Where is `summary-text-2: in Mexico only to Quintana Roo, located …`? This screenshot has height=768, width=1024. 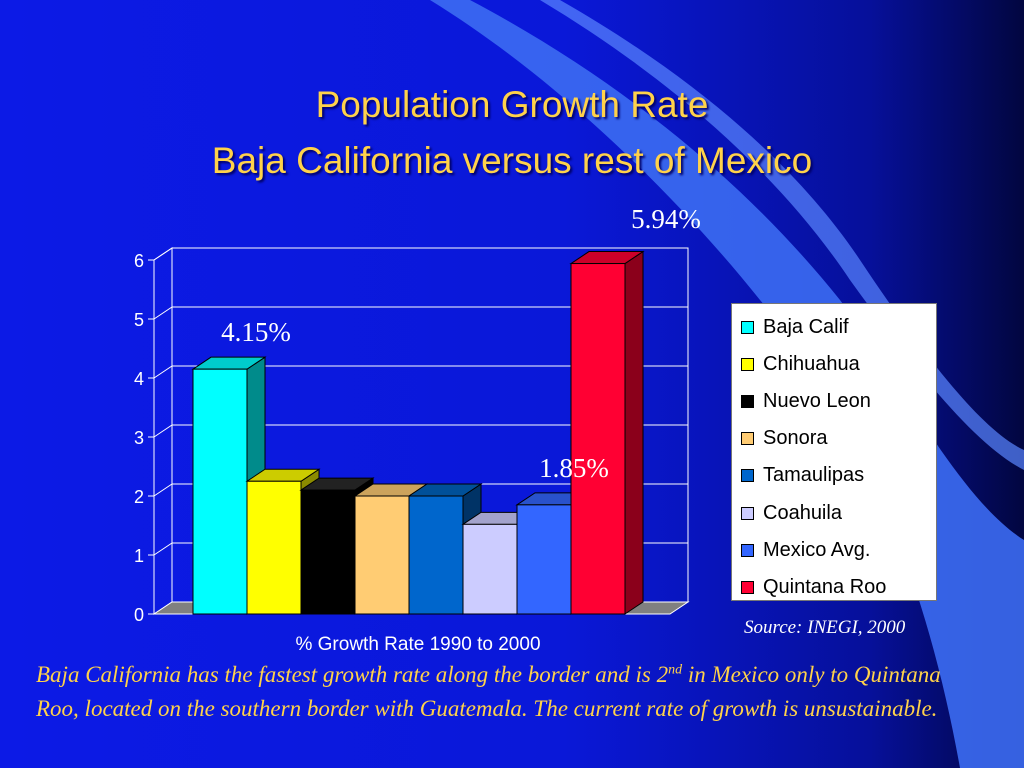
summary-text-2: in Mexico only to Quintana Roo, located … is located at coordinates (488, 691).